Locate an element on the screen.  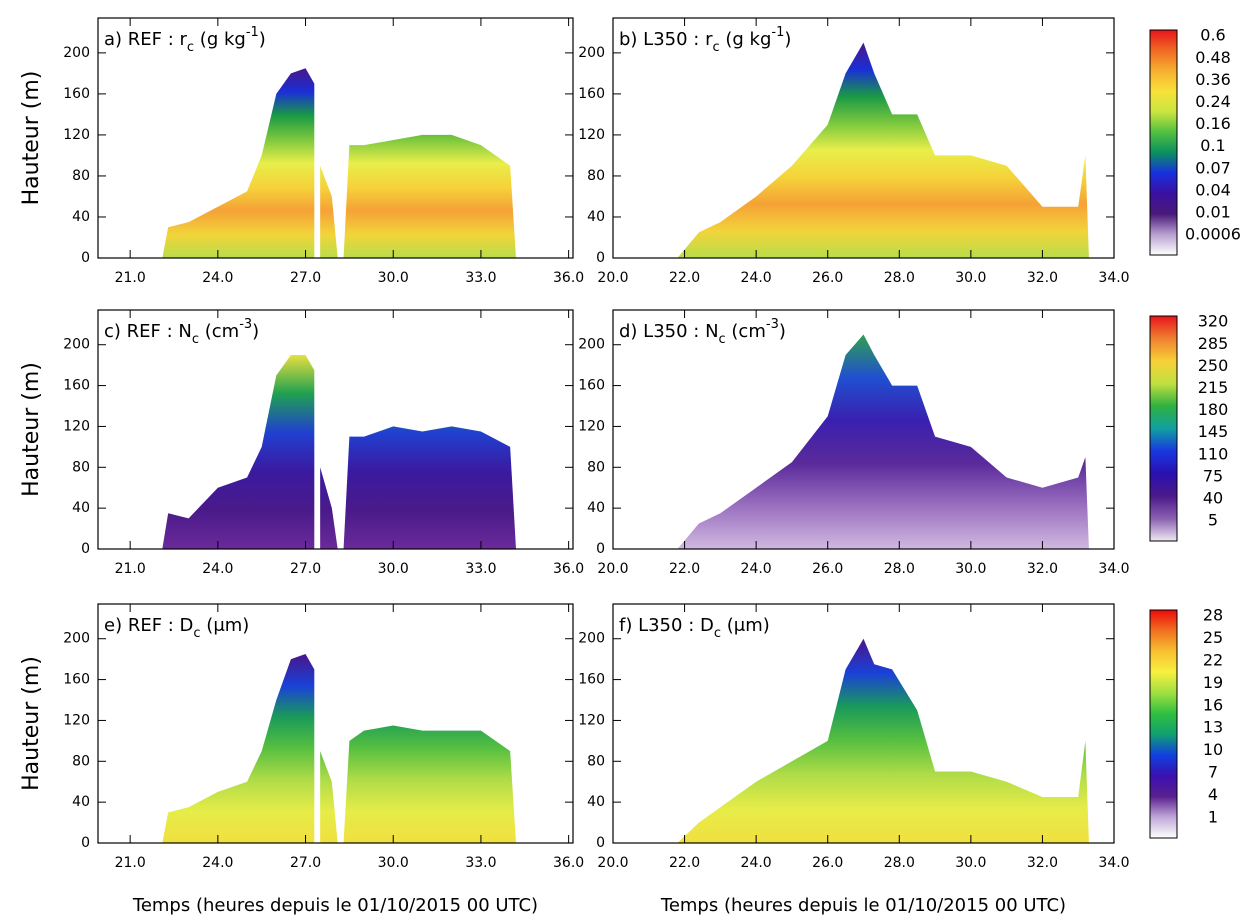
title-part: f) L350 : D is located at coordinates (666, 625).